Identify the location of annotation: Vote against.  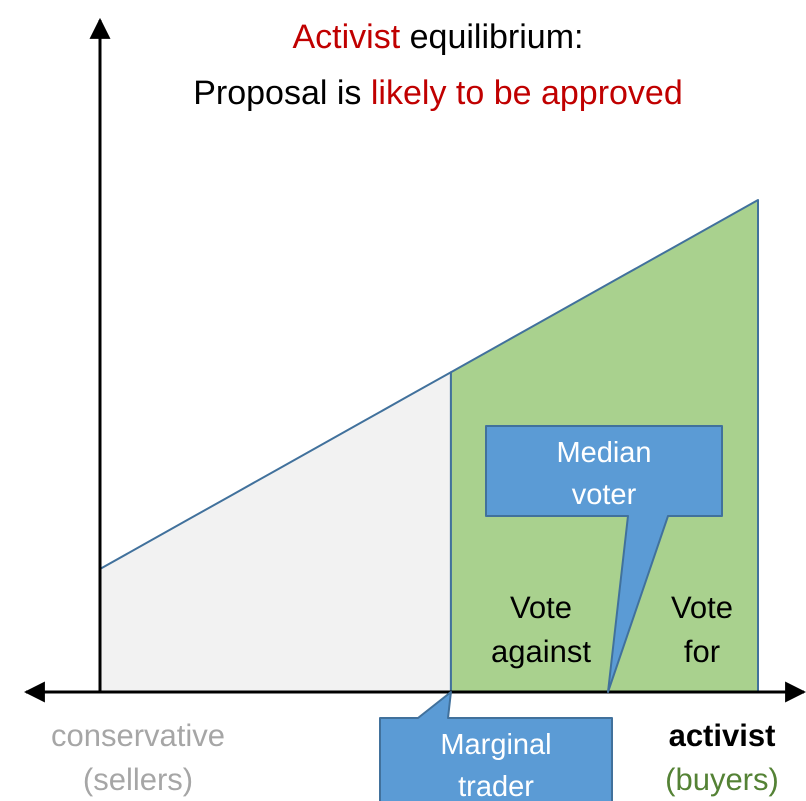
(541, 629).